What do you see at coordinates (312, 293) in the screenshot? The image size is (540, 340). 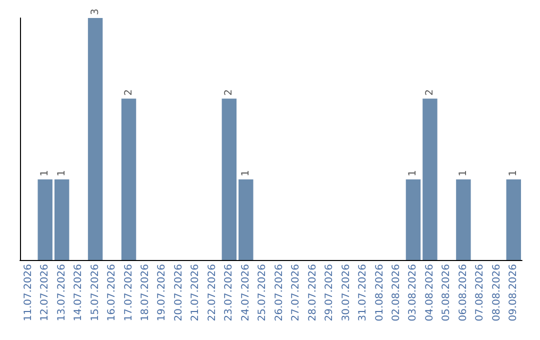 I see `x-tick-label: 28.07.2026` at bounding box center [312, 293].